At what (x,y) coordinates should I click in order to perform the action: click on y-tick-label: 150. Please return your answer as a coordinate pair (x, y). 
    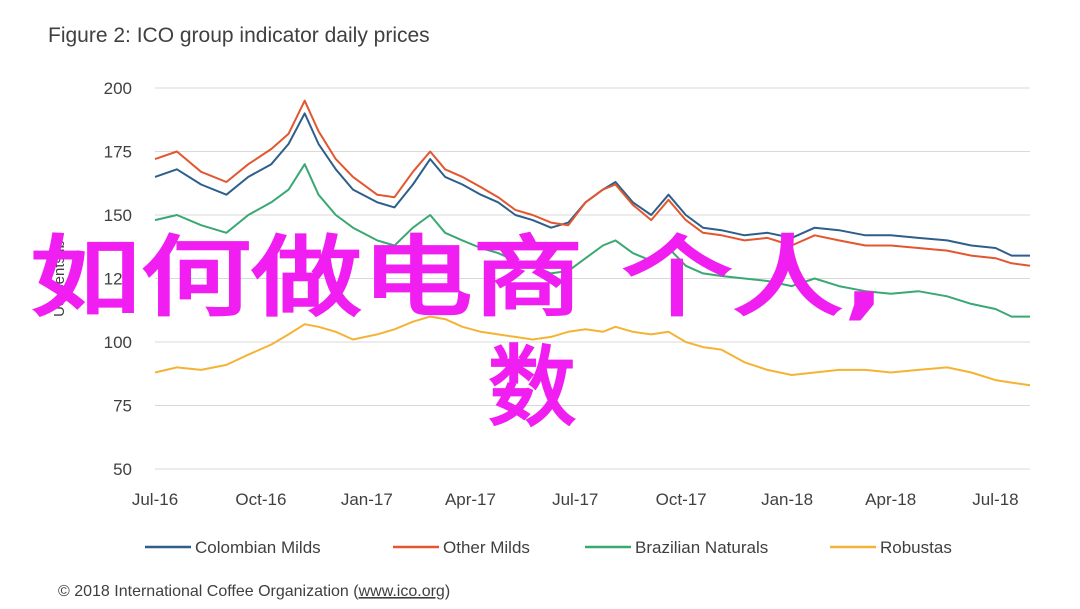
    Looking at the image, I should click on (118, 215).